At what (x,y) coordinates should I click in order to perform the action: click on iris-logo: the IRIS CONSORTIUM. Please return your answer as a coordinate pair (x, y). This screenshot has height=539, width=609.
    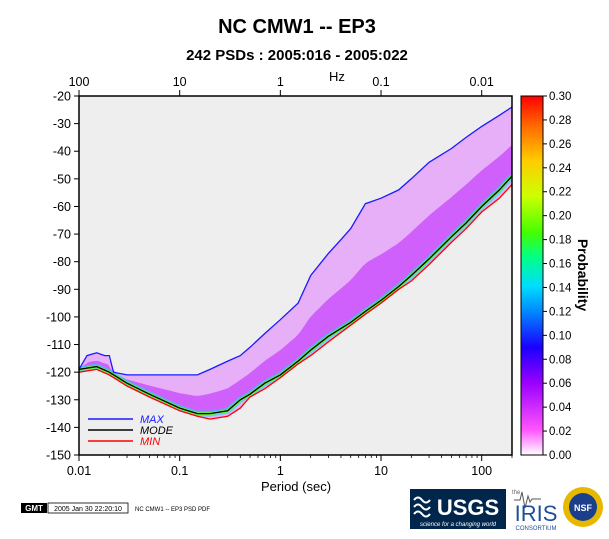
    Looking at the image, I should click on (534, 511).